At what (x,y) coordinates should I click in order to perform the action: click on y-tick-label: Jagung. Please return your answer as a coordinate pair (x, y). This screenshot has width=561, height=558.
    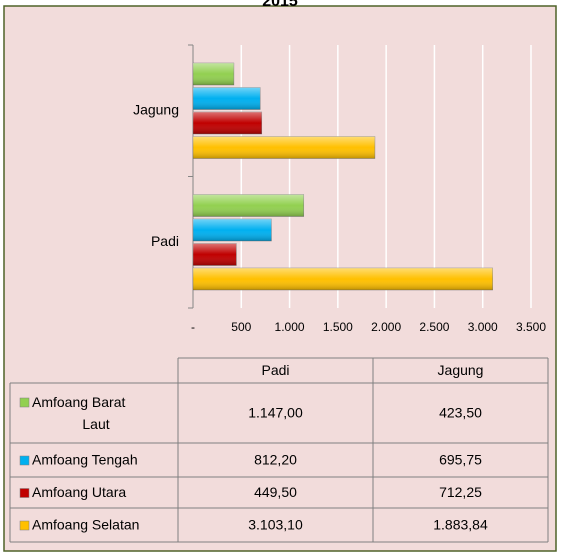
    Looking at the image, I should click on (156, 109).